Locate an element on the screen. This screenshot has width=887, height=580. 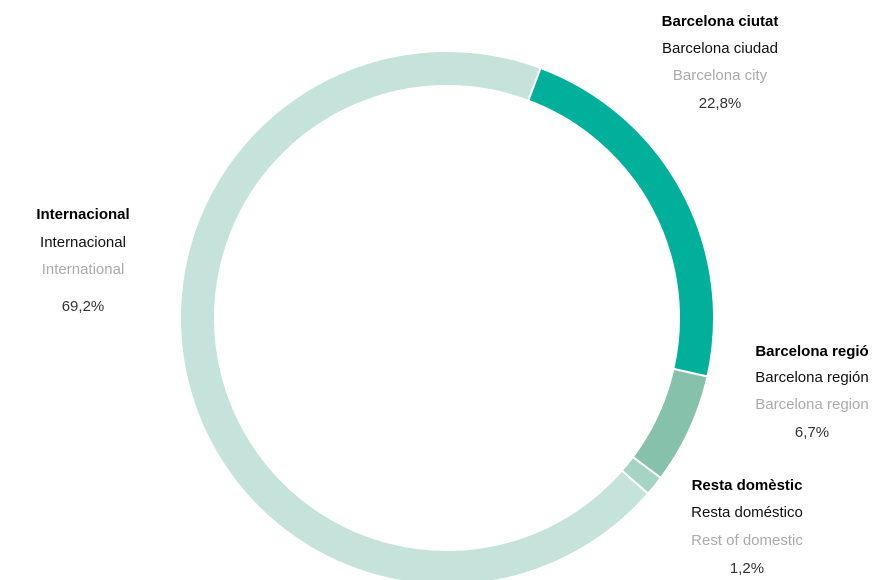
label-en: Barcelona city is located at coordinates (720, 75).